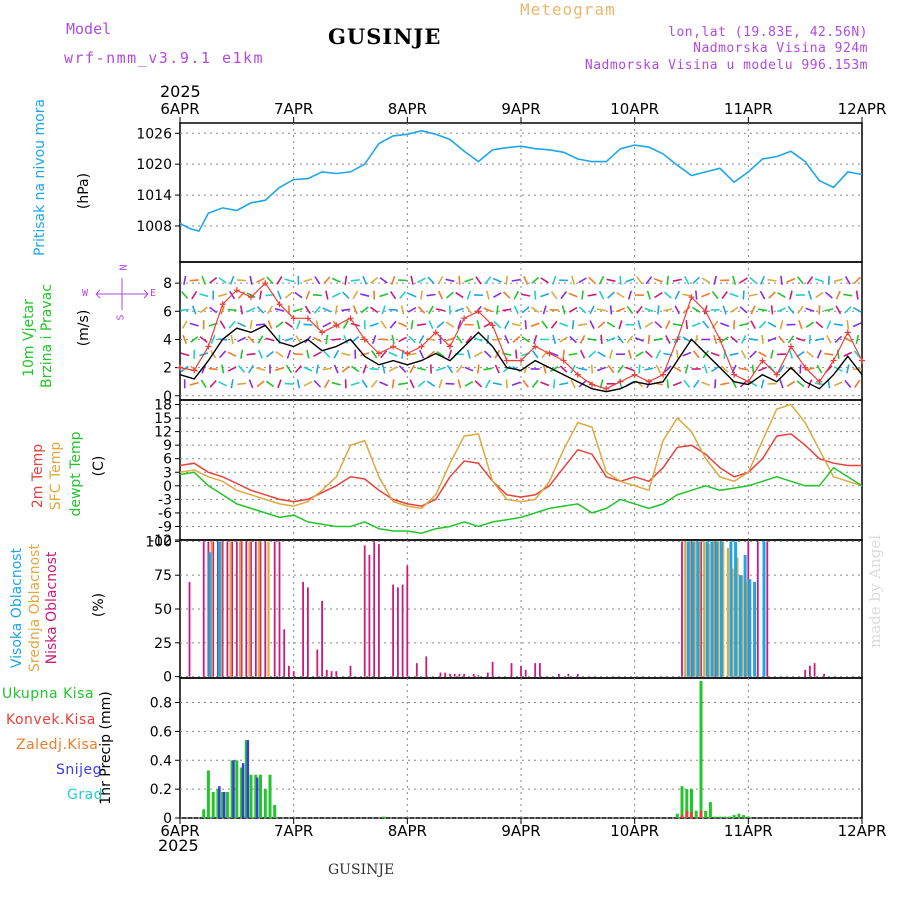 This screenshot has width=900, height=900. I want to click on y-tick-label: 0.4, so click(161, 761).